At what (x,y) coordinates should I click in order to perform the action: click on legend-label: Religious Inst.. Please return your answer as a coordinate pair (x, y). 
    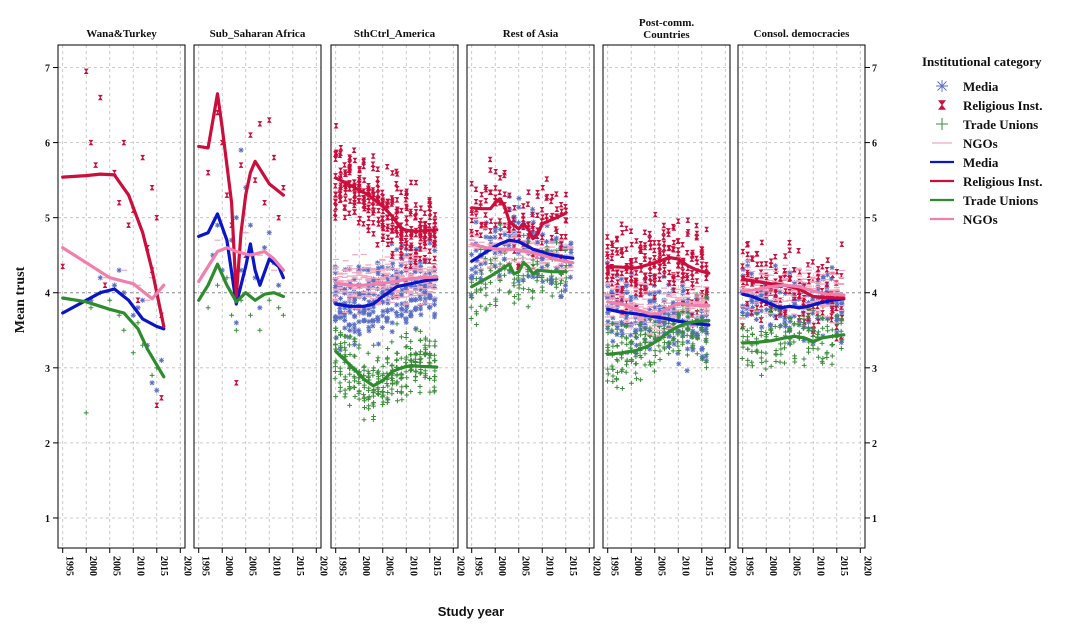
    Looking at the image, I should click on (1002, 105).